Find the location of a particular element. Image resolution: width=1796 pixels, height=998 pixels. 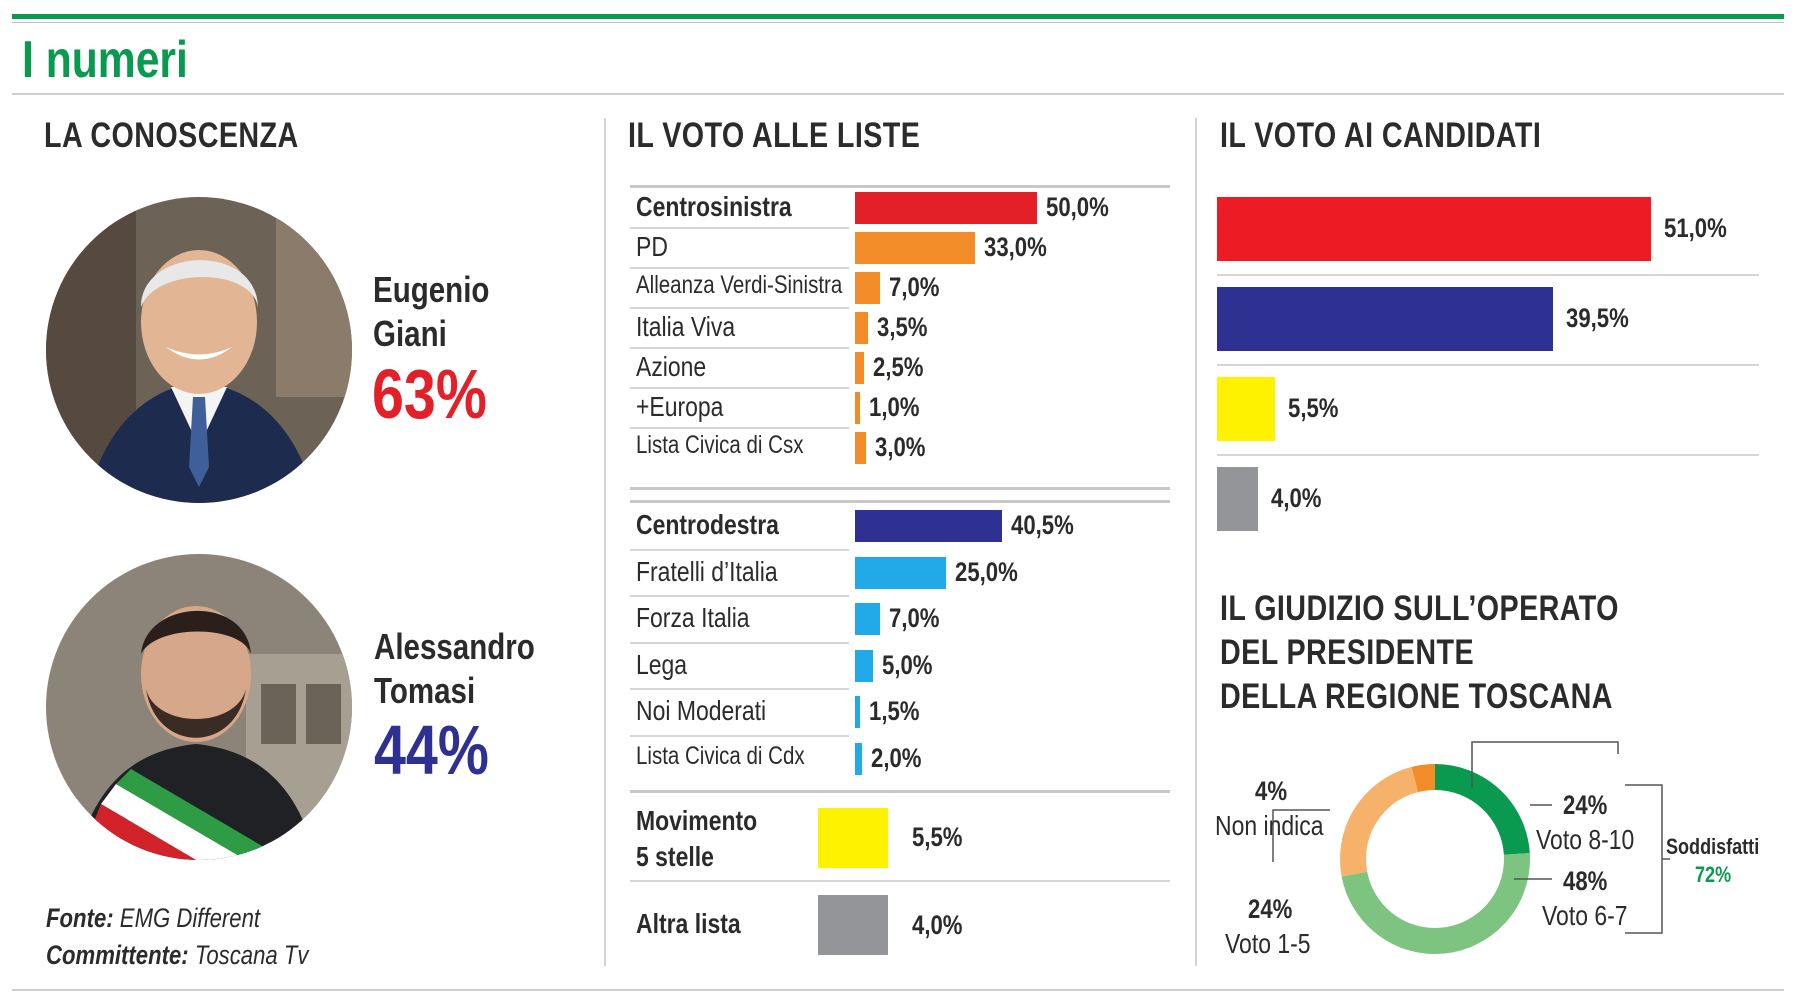

top-rule-thin is located at coordinates (898, 22).